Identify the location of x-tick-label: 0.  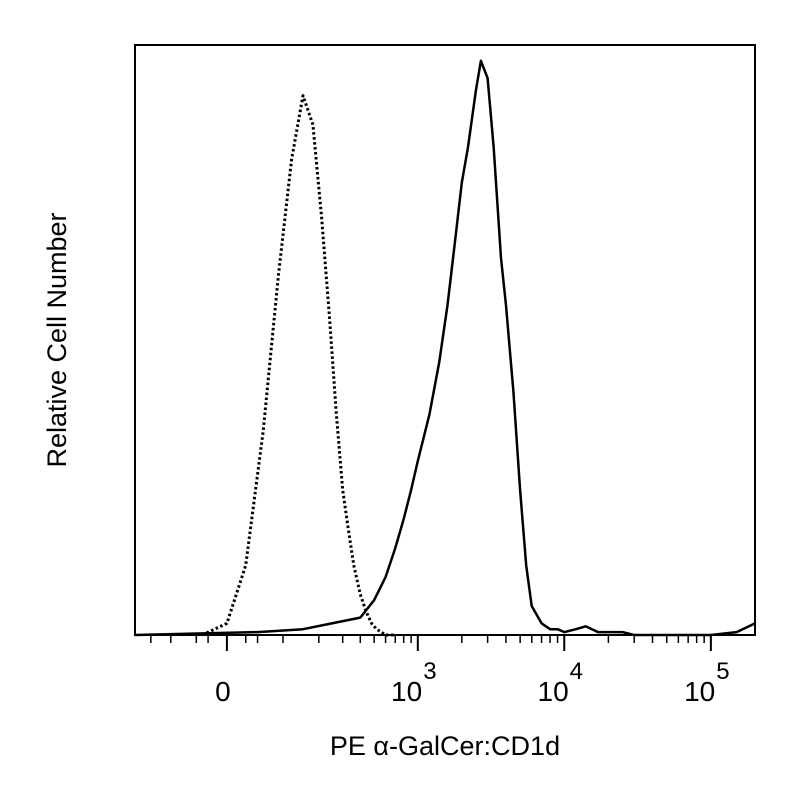
(223, 691).